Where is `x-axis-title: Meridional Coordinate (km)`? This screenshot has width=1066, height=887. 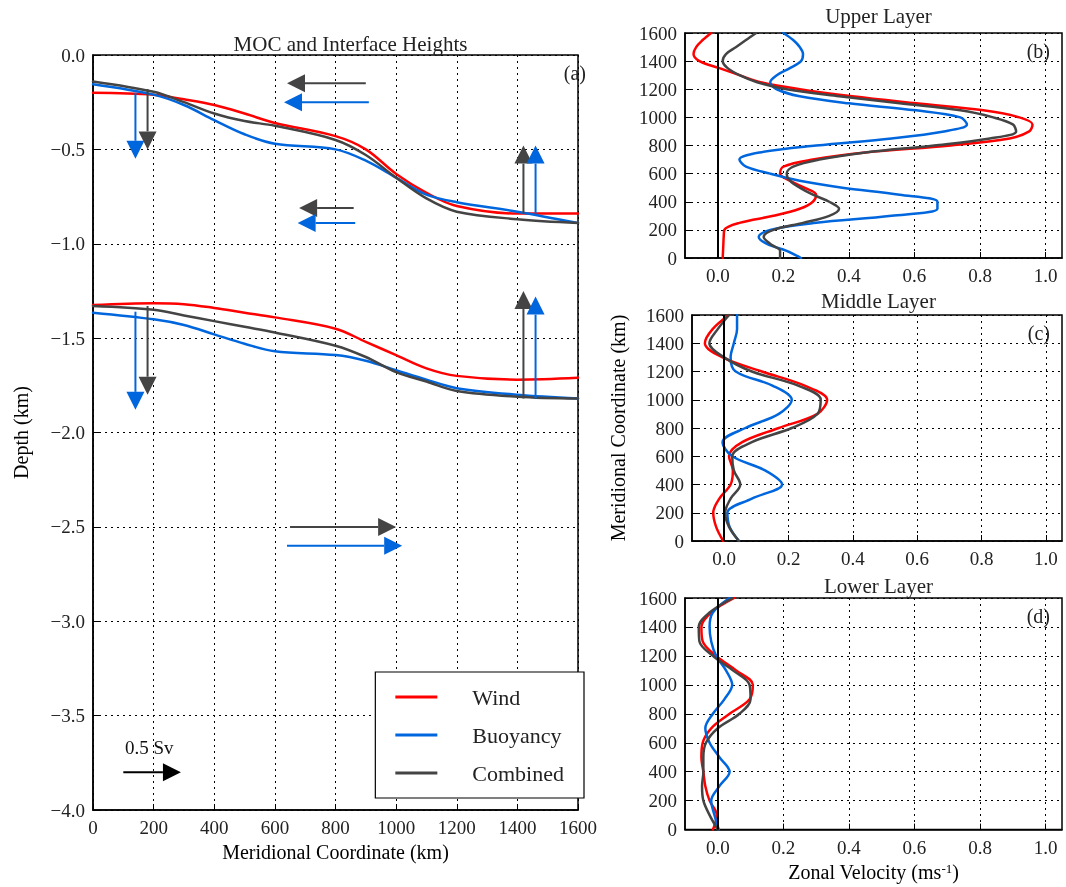
x-axis-title: Meridional Coordinate (km) is located at coordinates (335, 852).